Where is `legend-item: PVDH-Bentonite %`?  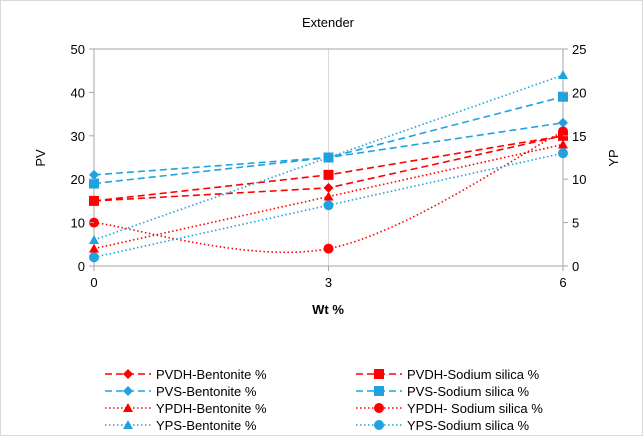
legend-item: PVDH-Bentonite % is located at coordinates (186, 374).